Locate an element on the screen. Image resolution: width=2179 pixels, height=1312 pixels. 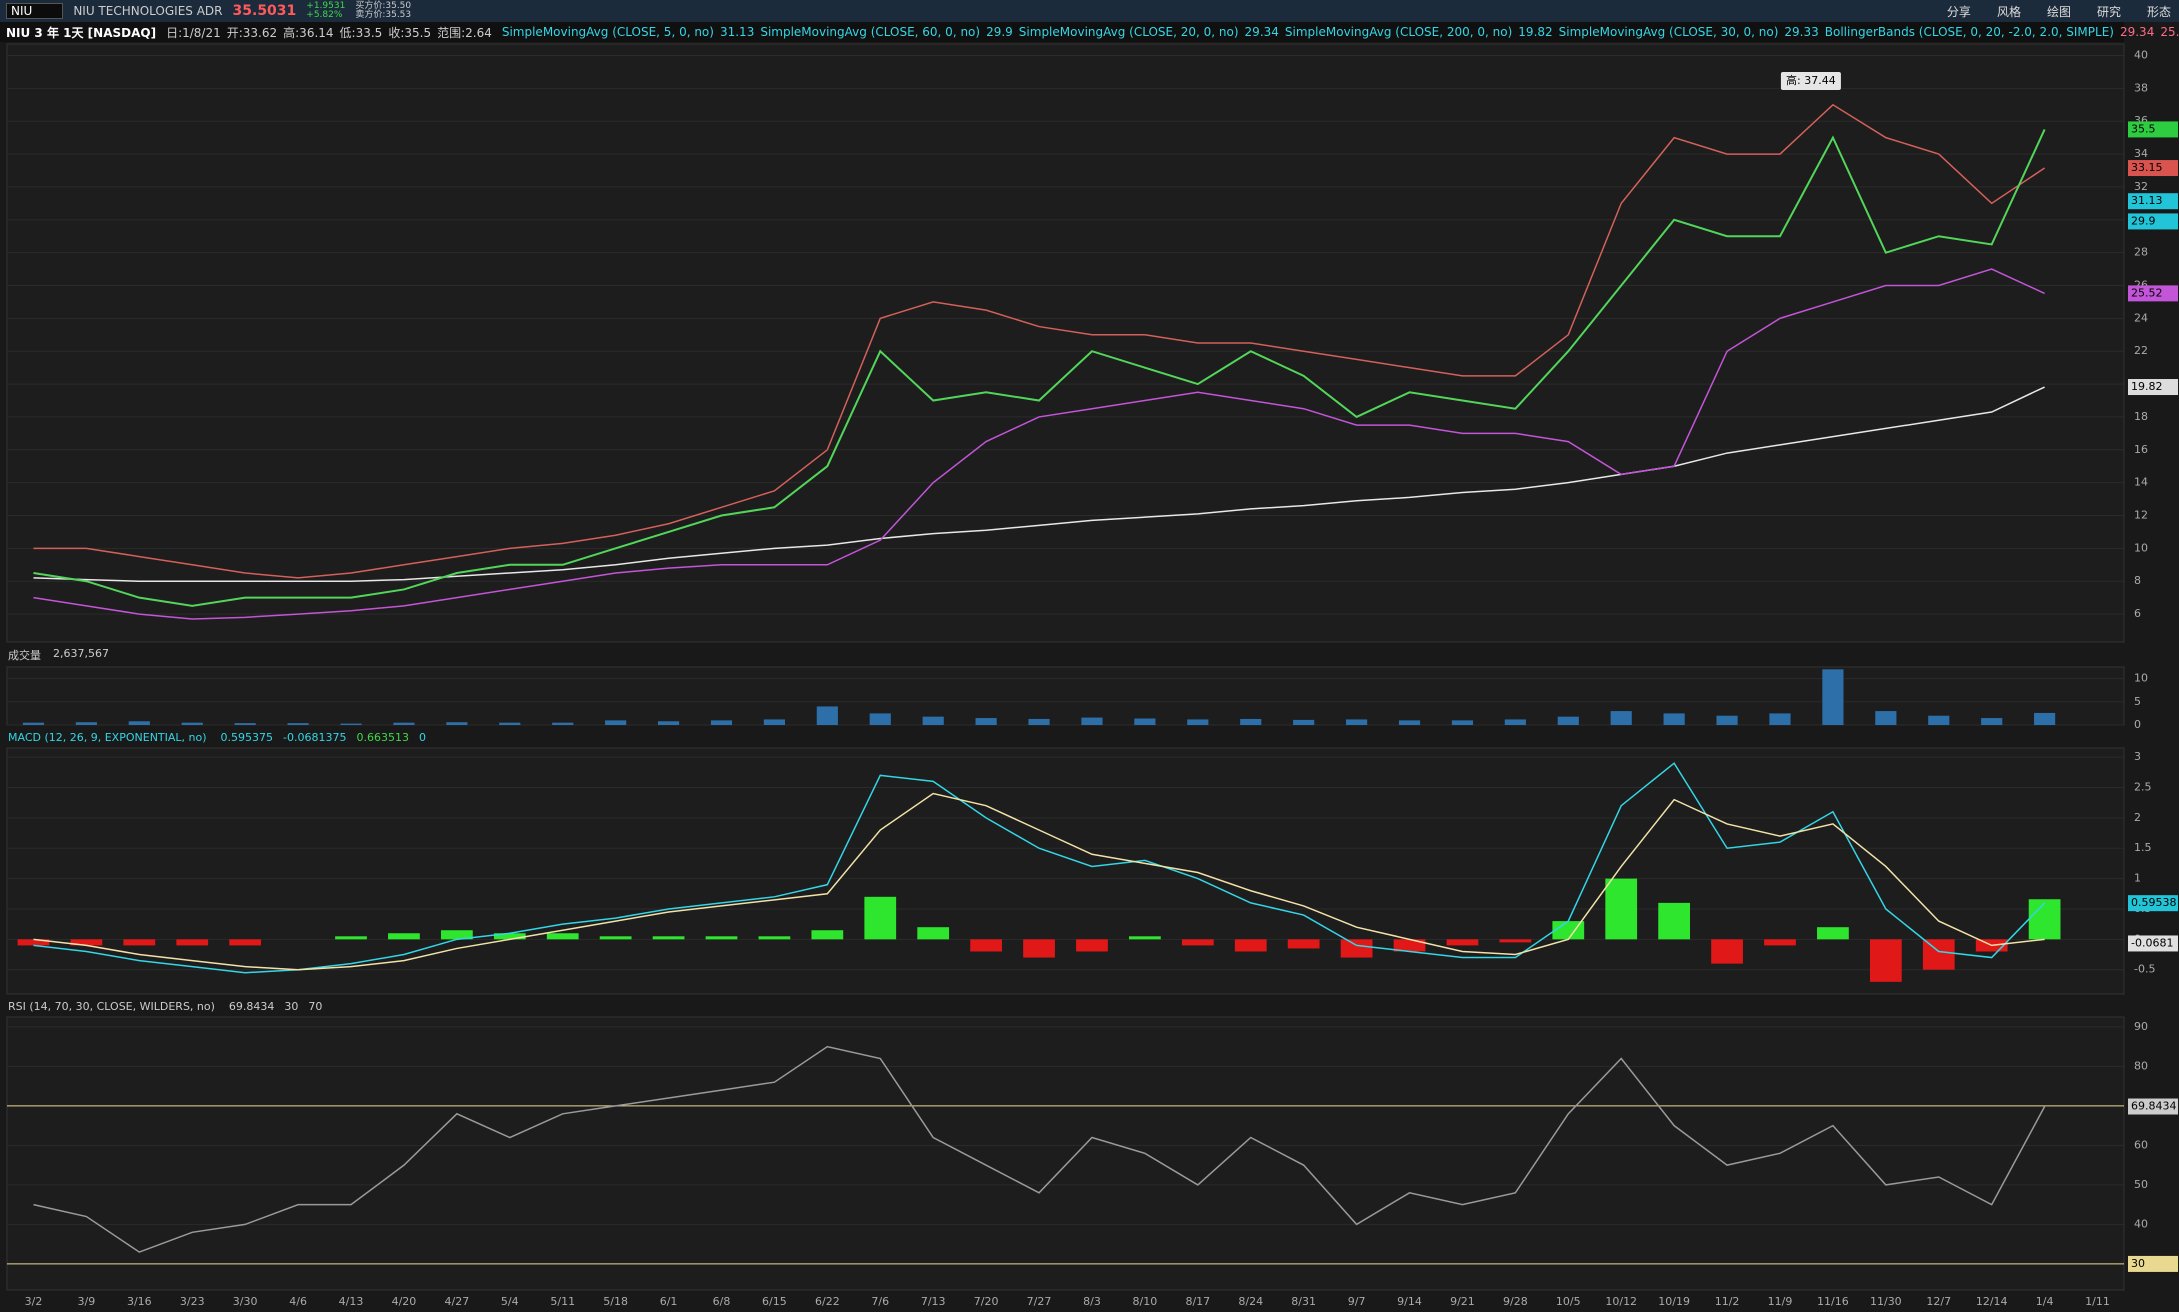
y-tick-label: 2 is located at coordinates (2137, 817).